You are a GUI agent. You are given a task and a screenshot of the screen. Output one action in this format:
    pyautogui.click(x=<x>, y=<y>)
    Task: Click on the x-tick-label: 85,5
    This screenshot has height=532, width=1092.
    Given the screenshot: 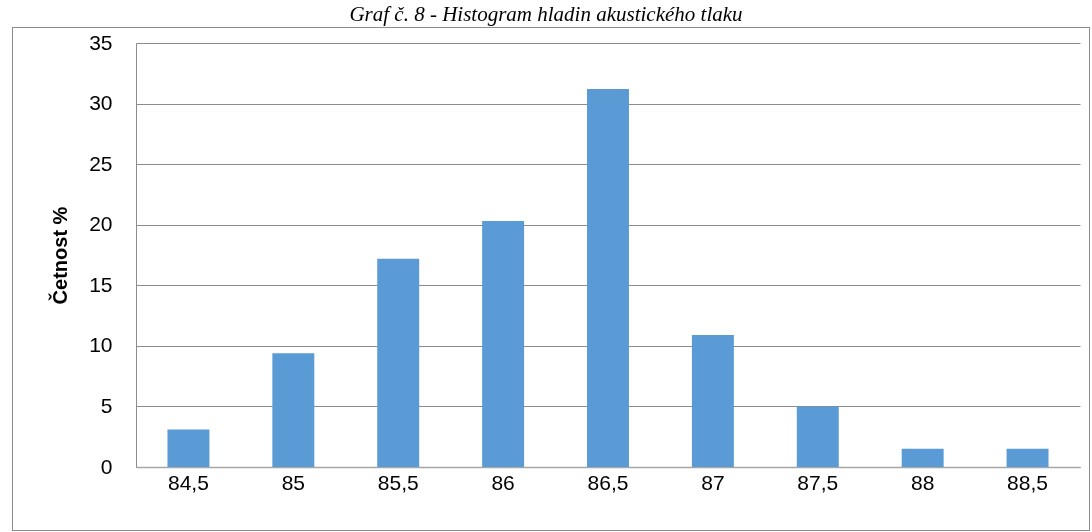 What is the action you would take?
    pyautogui.click(x=398, y=482)
    